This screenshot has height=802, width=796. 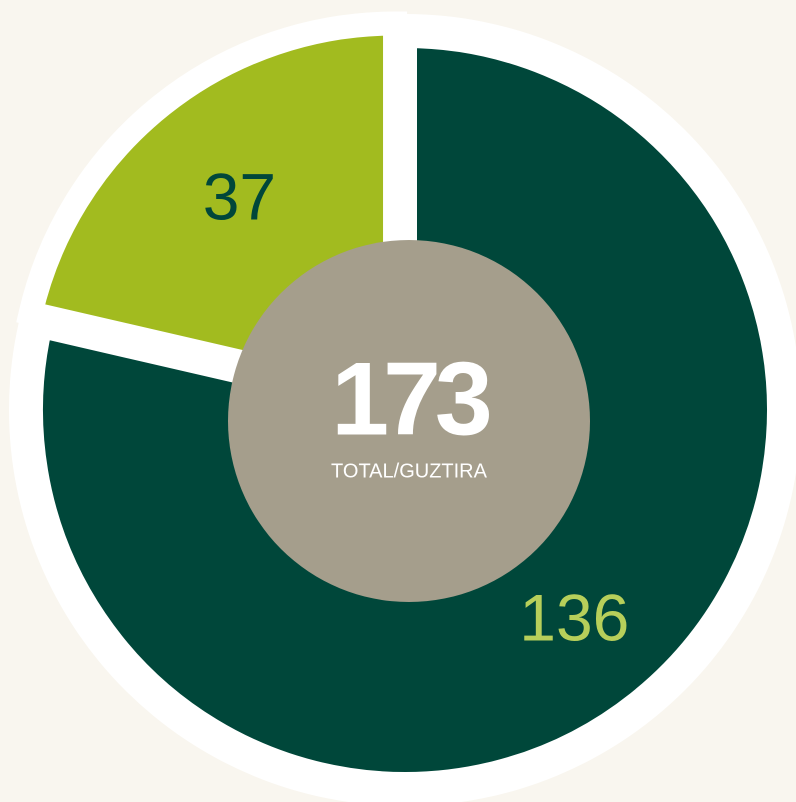 What do you see at coordinates (409, 471) in the screenshot?
I see `total-label: TOTAL/GUZTIRA` at bounding box center [409, 471].